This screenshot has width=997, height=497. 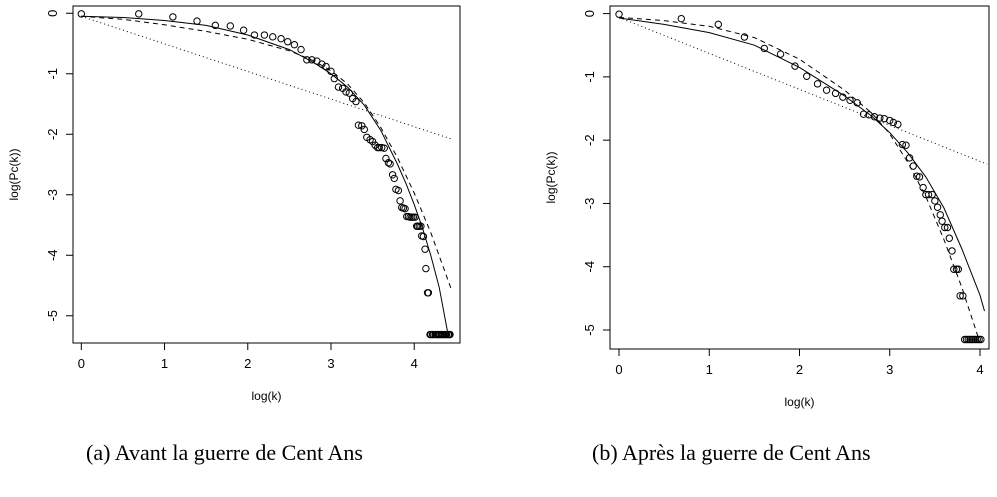 I want to click on y-tick-label-a--2: -2, so click(x=52, y=134).